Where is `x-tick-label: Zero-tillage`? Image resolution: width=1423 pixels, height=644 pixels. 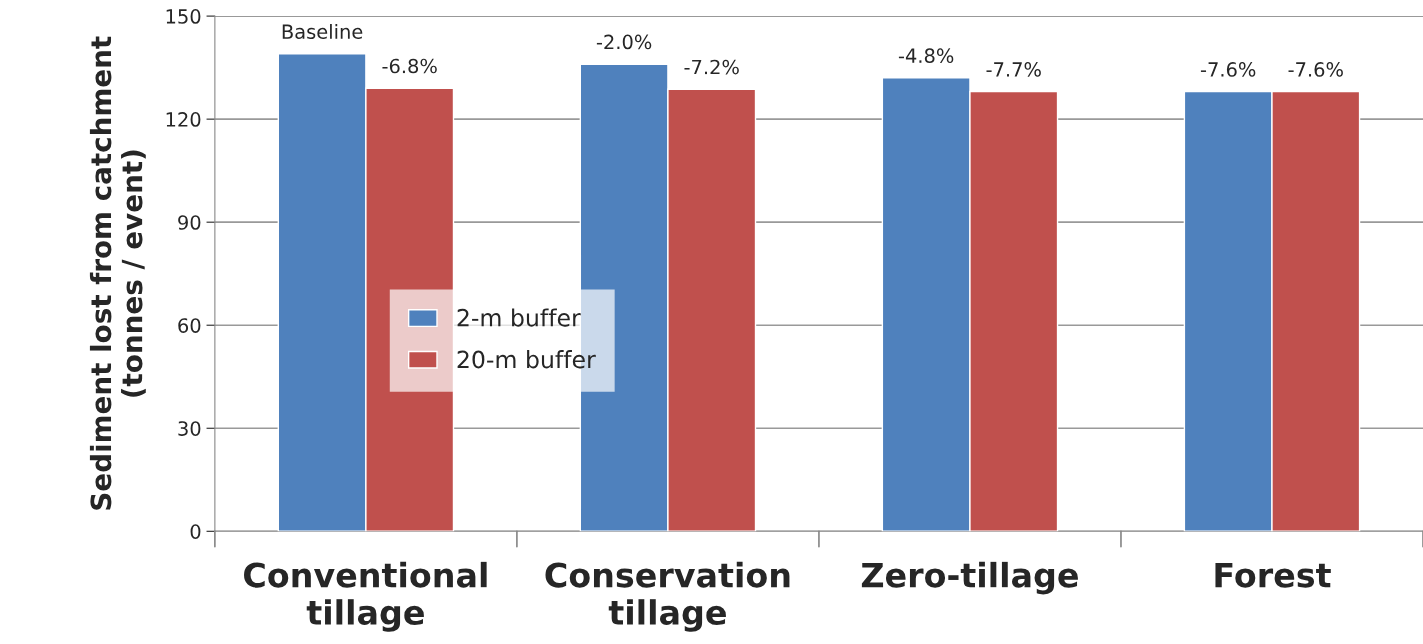 x-tick-label: Zero-tillage is located at coordinates (969, 578).